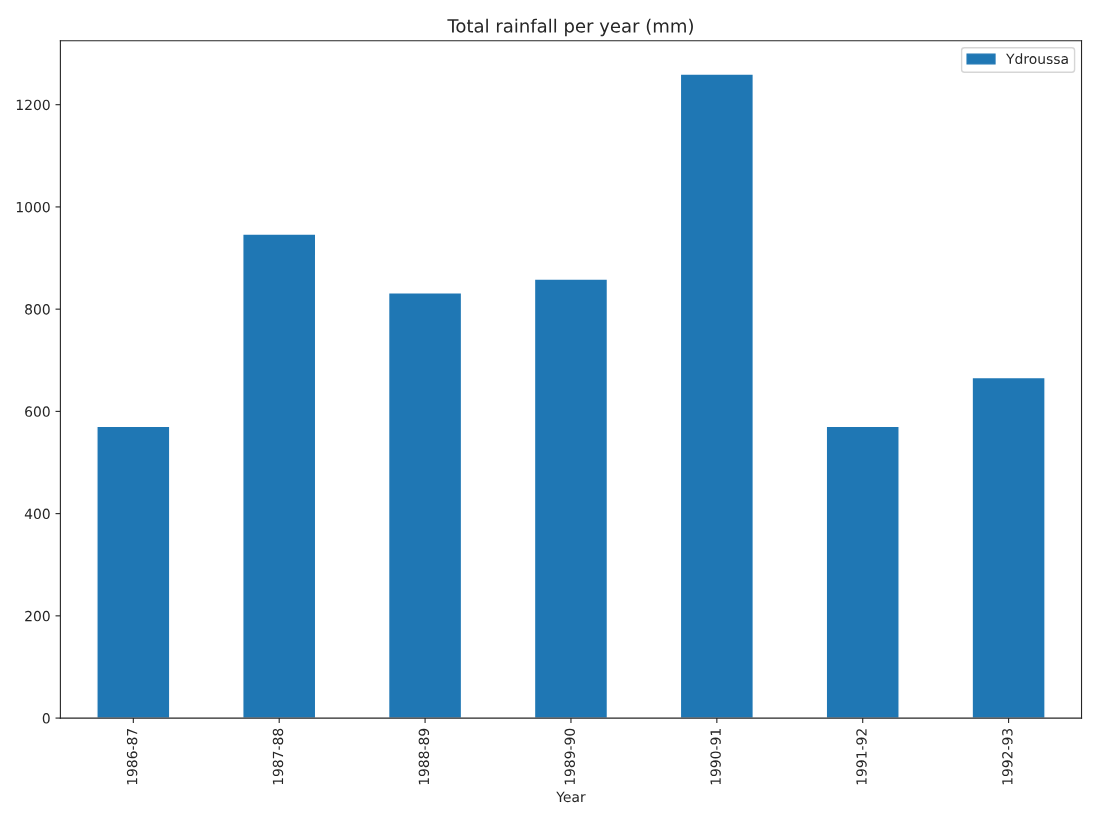 Image resolution: width=1098 pixels, height=816 pixels. I want to click on x-tick-label: 1991-92, so click(861, 757).